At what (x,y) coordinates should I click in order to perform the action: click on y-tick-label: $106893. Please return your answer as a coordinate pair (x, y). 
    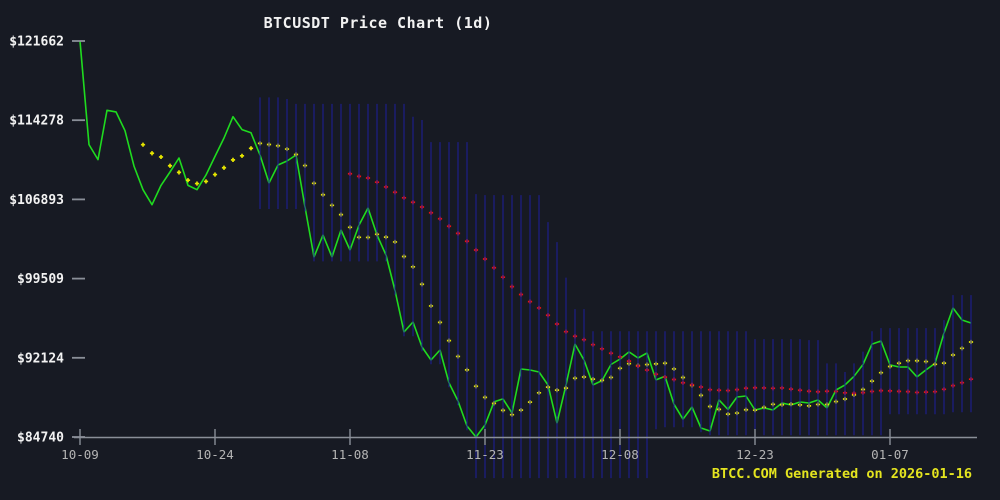
    Looking at the image, I should click on (36, 200).